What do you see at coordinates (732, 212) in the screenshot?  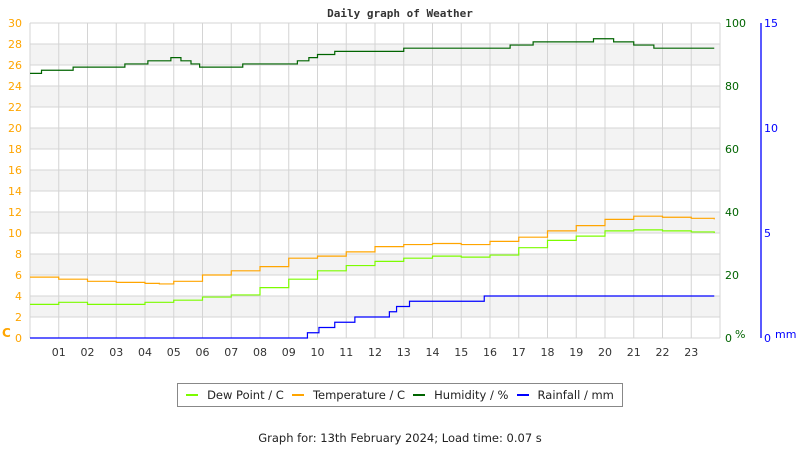 I see `humidity-tick-label: 40` at bounding box center [732, 212].